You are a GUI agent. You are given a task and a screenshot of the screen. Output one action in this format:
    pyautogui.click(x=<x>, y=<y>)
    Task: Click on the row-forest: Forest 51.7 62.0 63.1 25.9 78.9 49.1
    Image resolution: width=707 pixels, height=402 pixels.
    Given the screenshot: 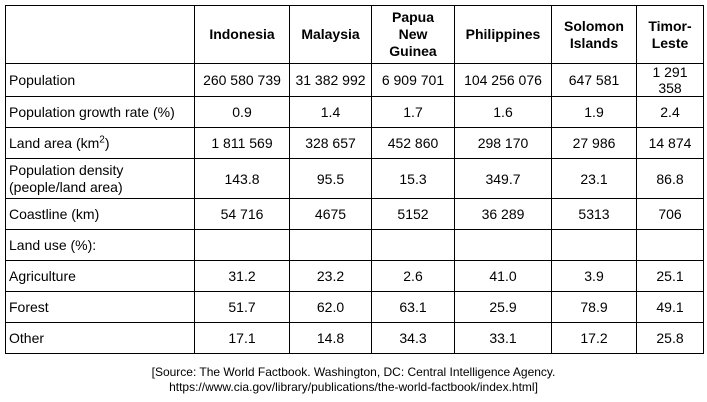 What is the action you would take?
    pyautogui.click(x=354, y=307)
    